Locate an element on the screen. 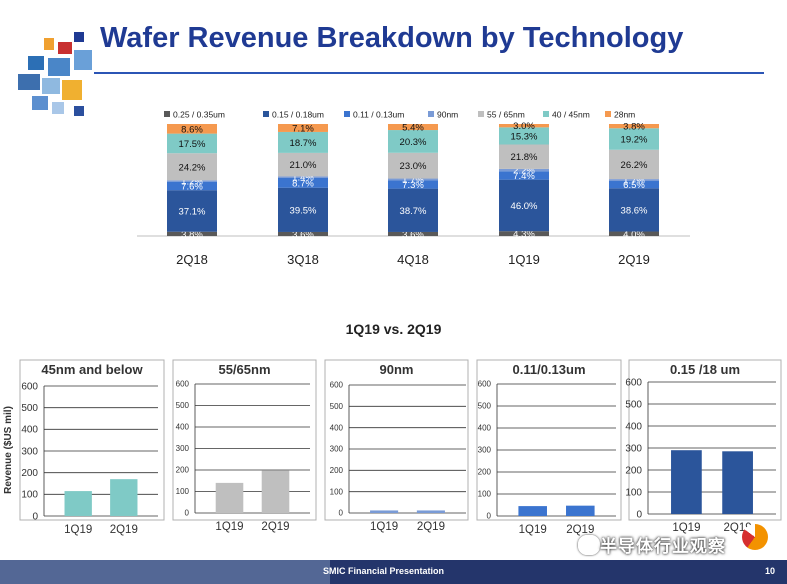 The width and height of the screenshot is (787, 584). wechat-icon is located at coordinates (589, 545).